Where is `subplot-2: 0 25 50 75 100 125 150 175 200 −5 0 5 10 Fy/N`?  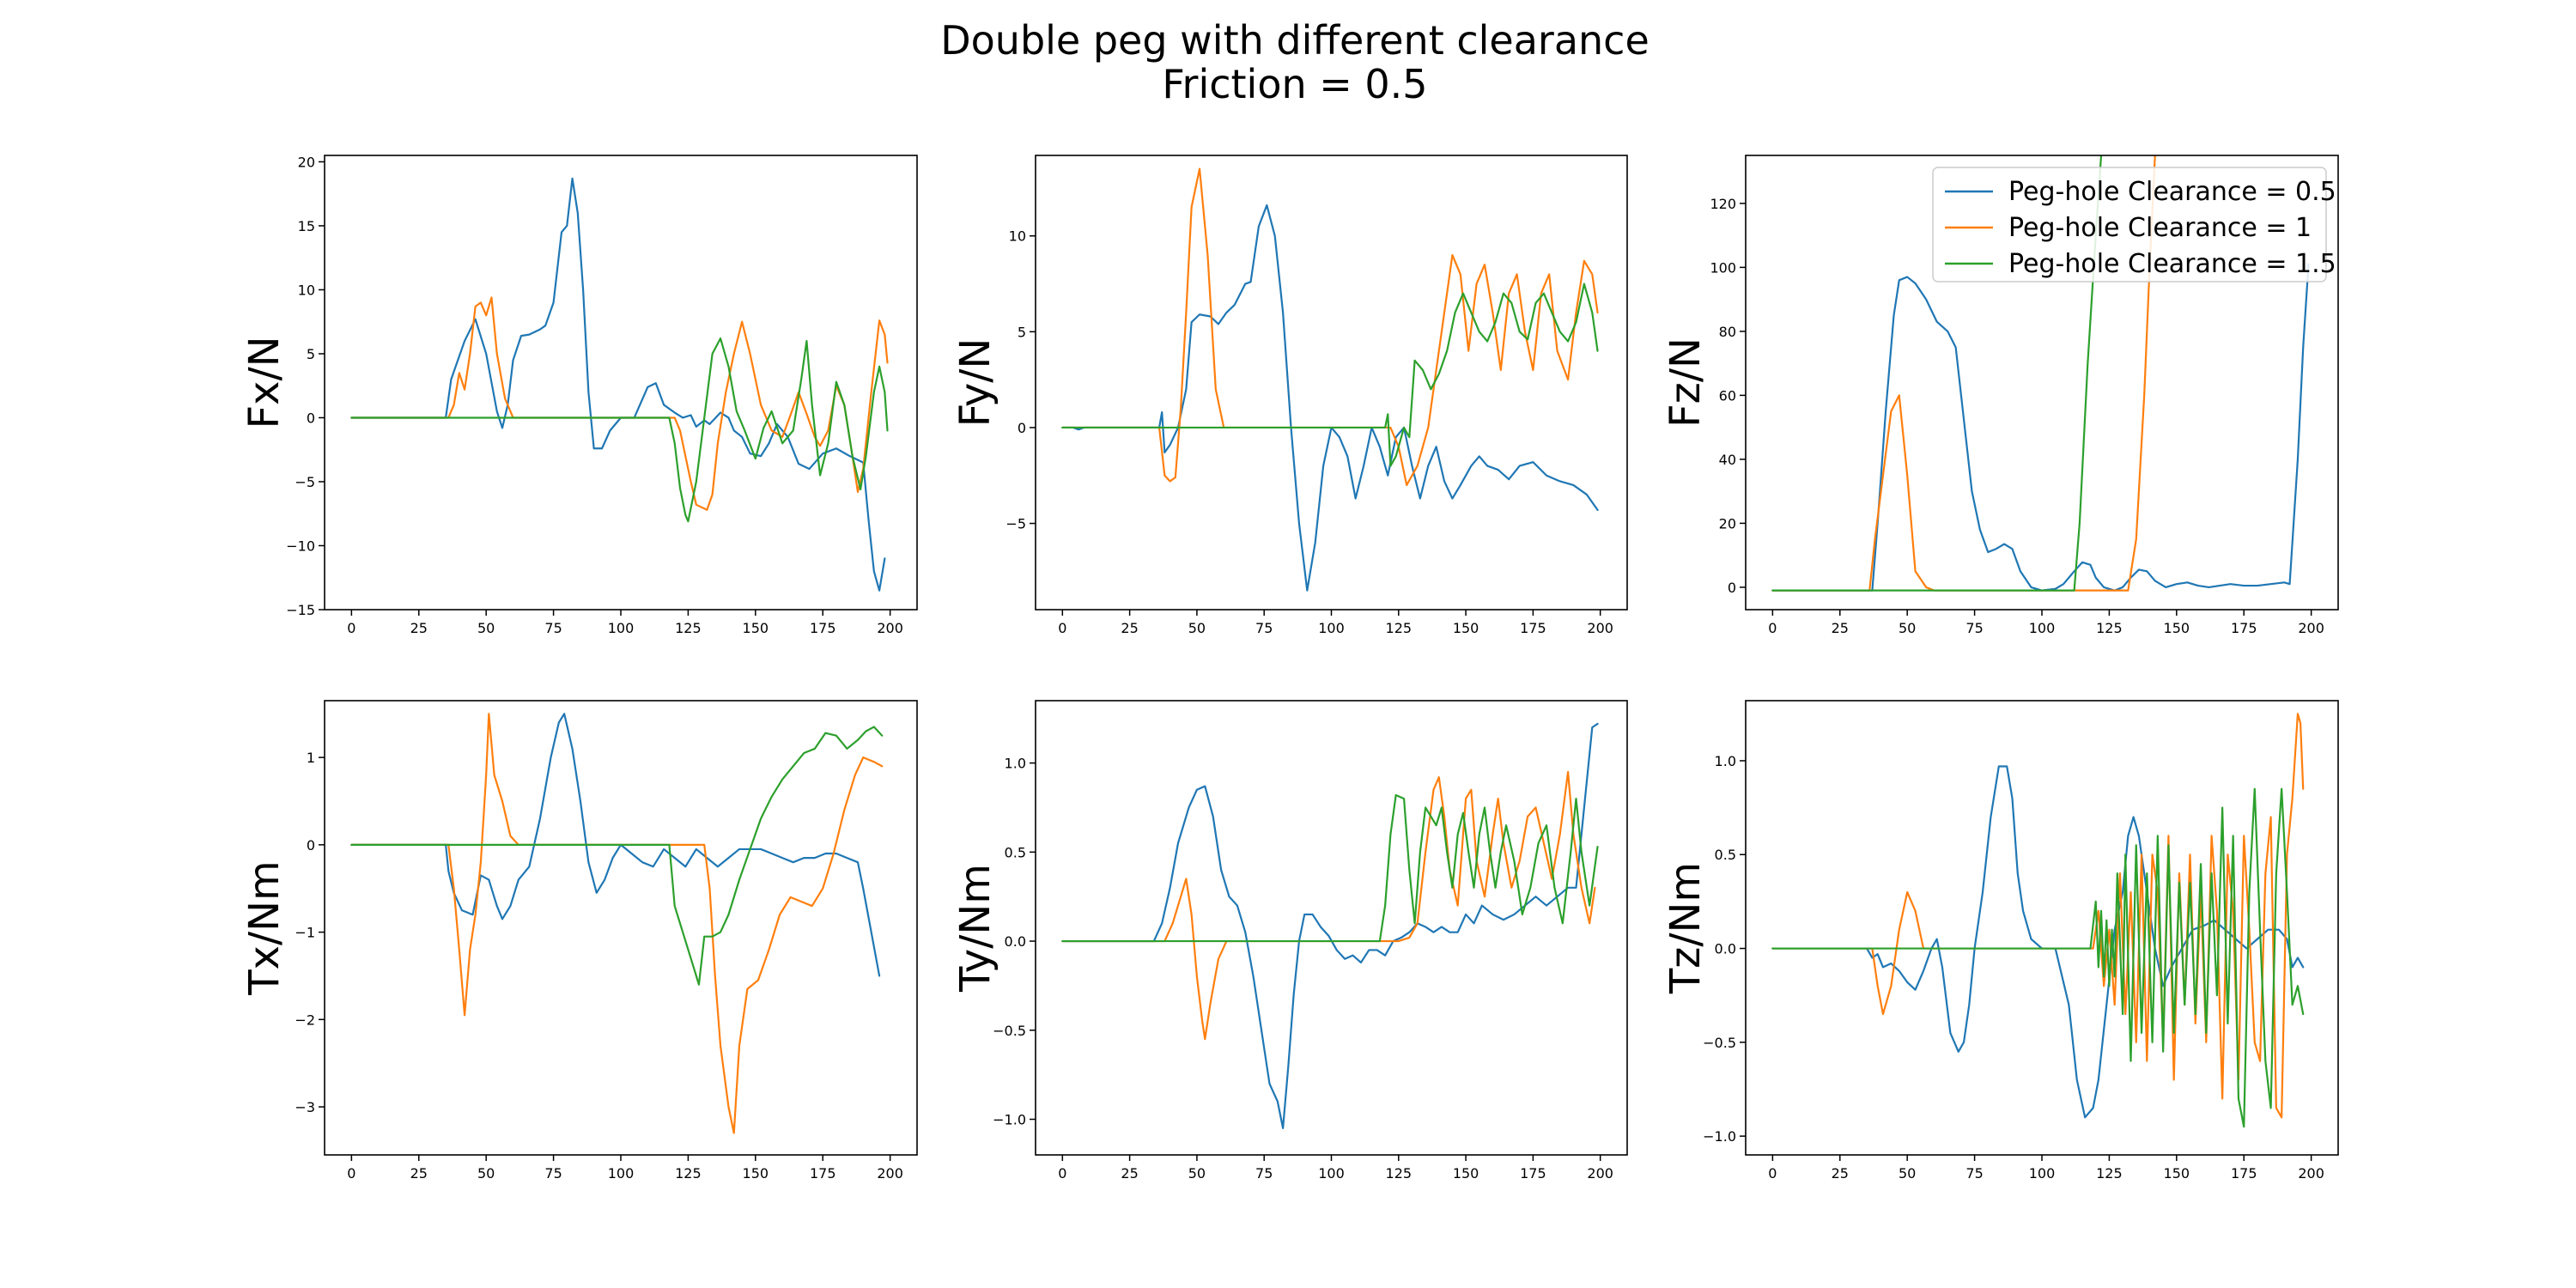
subplot-2: 0 25 50 75 100 125 150 175 200 −5 0 5 10 Fy/N is located at coordinates (1290, 396).